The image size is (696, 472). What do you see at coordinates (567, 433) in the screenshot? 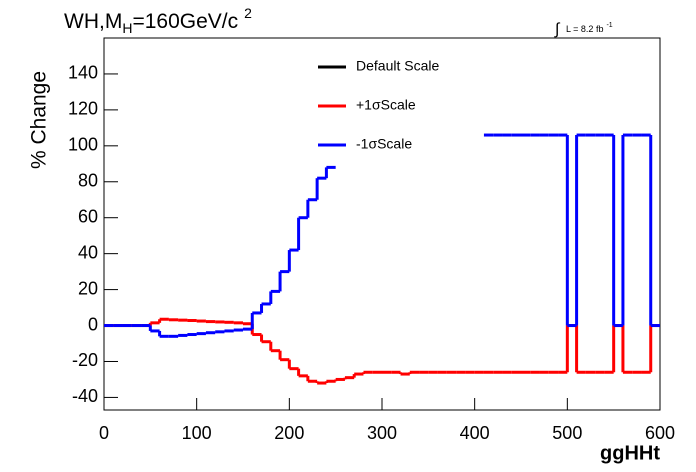
I see `x-tick-label: 500` at bounding box center [567, 433].